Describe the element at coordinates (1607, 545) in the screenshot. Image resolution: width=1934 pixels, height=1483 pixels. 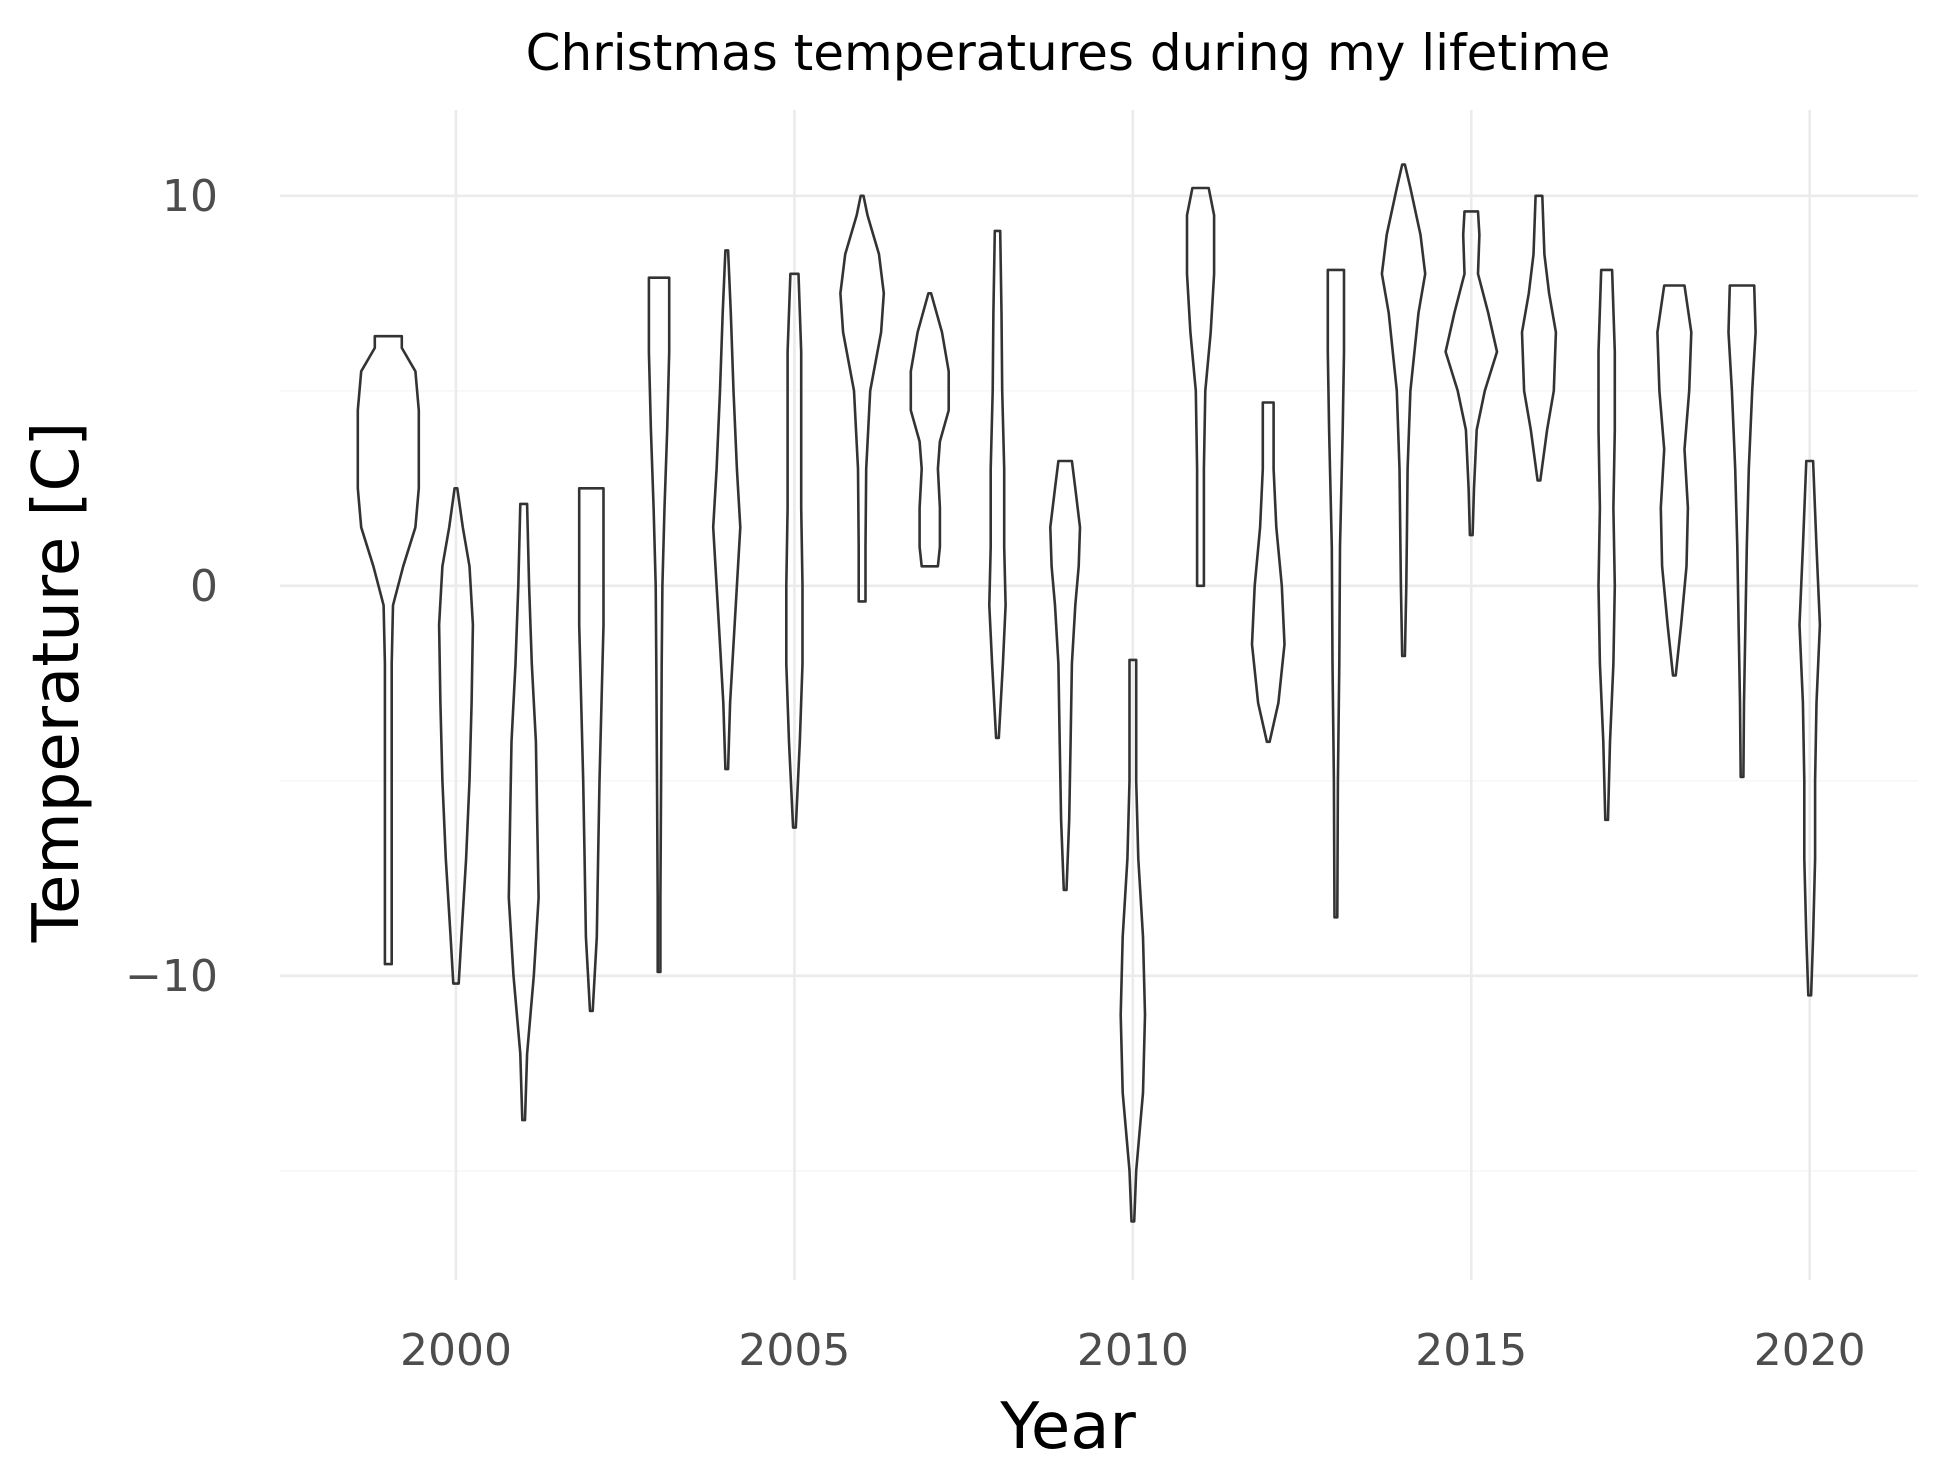
I see `violin-2017` at that location.